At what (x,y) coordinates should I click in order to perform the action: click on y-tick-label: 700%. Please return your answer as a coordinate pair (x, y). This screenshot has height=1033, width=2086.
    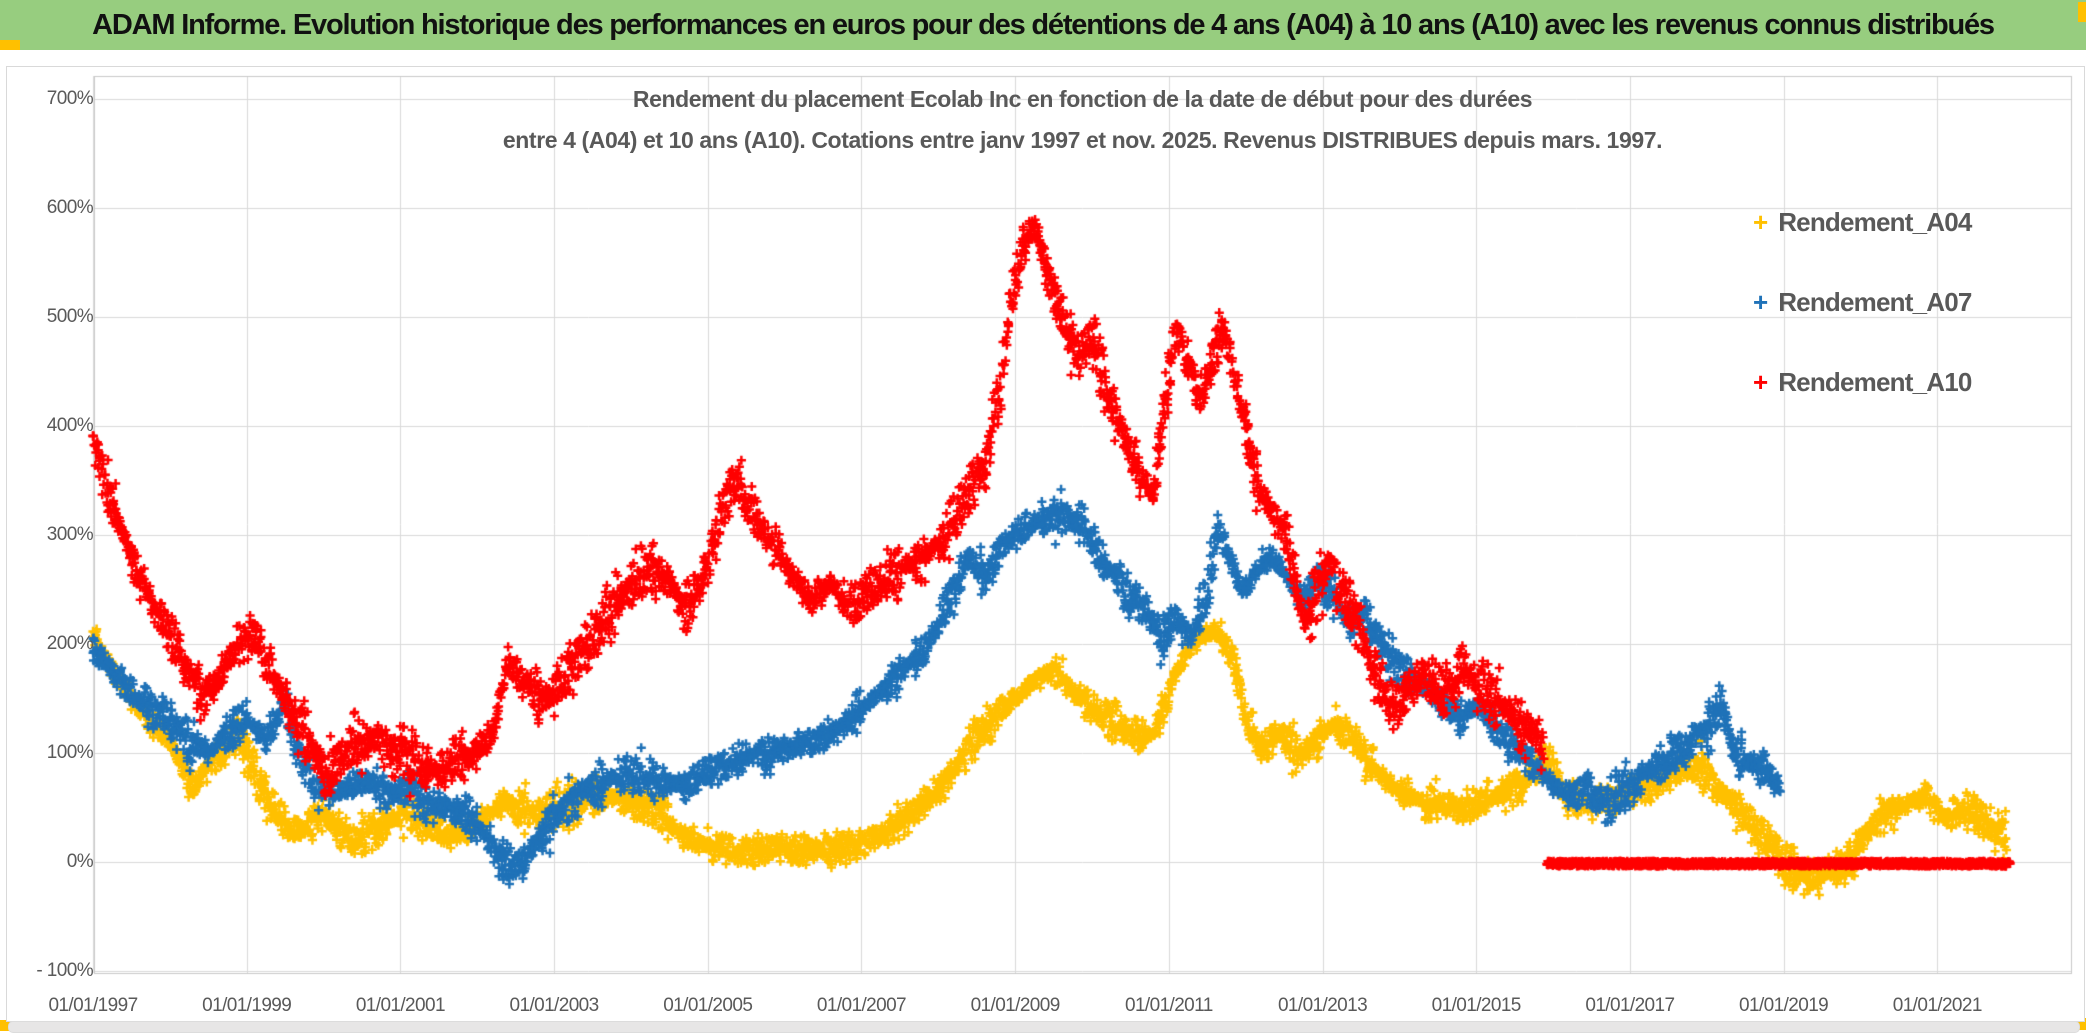
    Looking at the image, I should click on (70, 98).